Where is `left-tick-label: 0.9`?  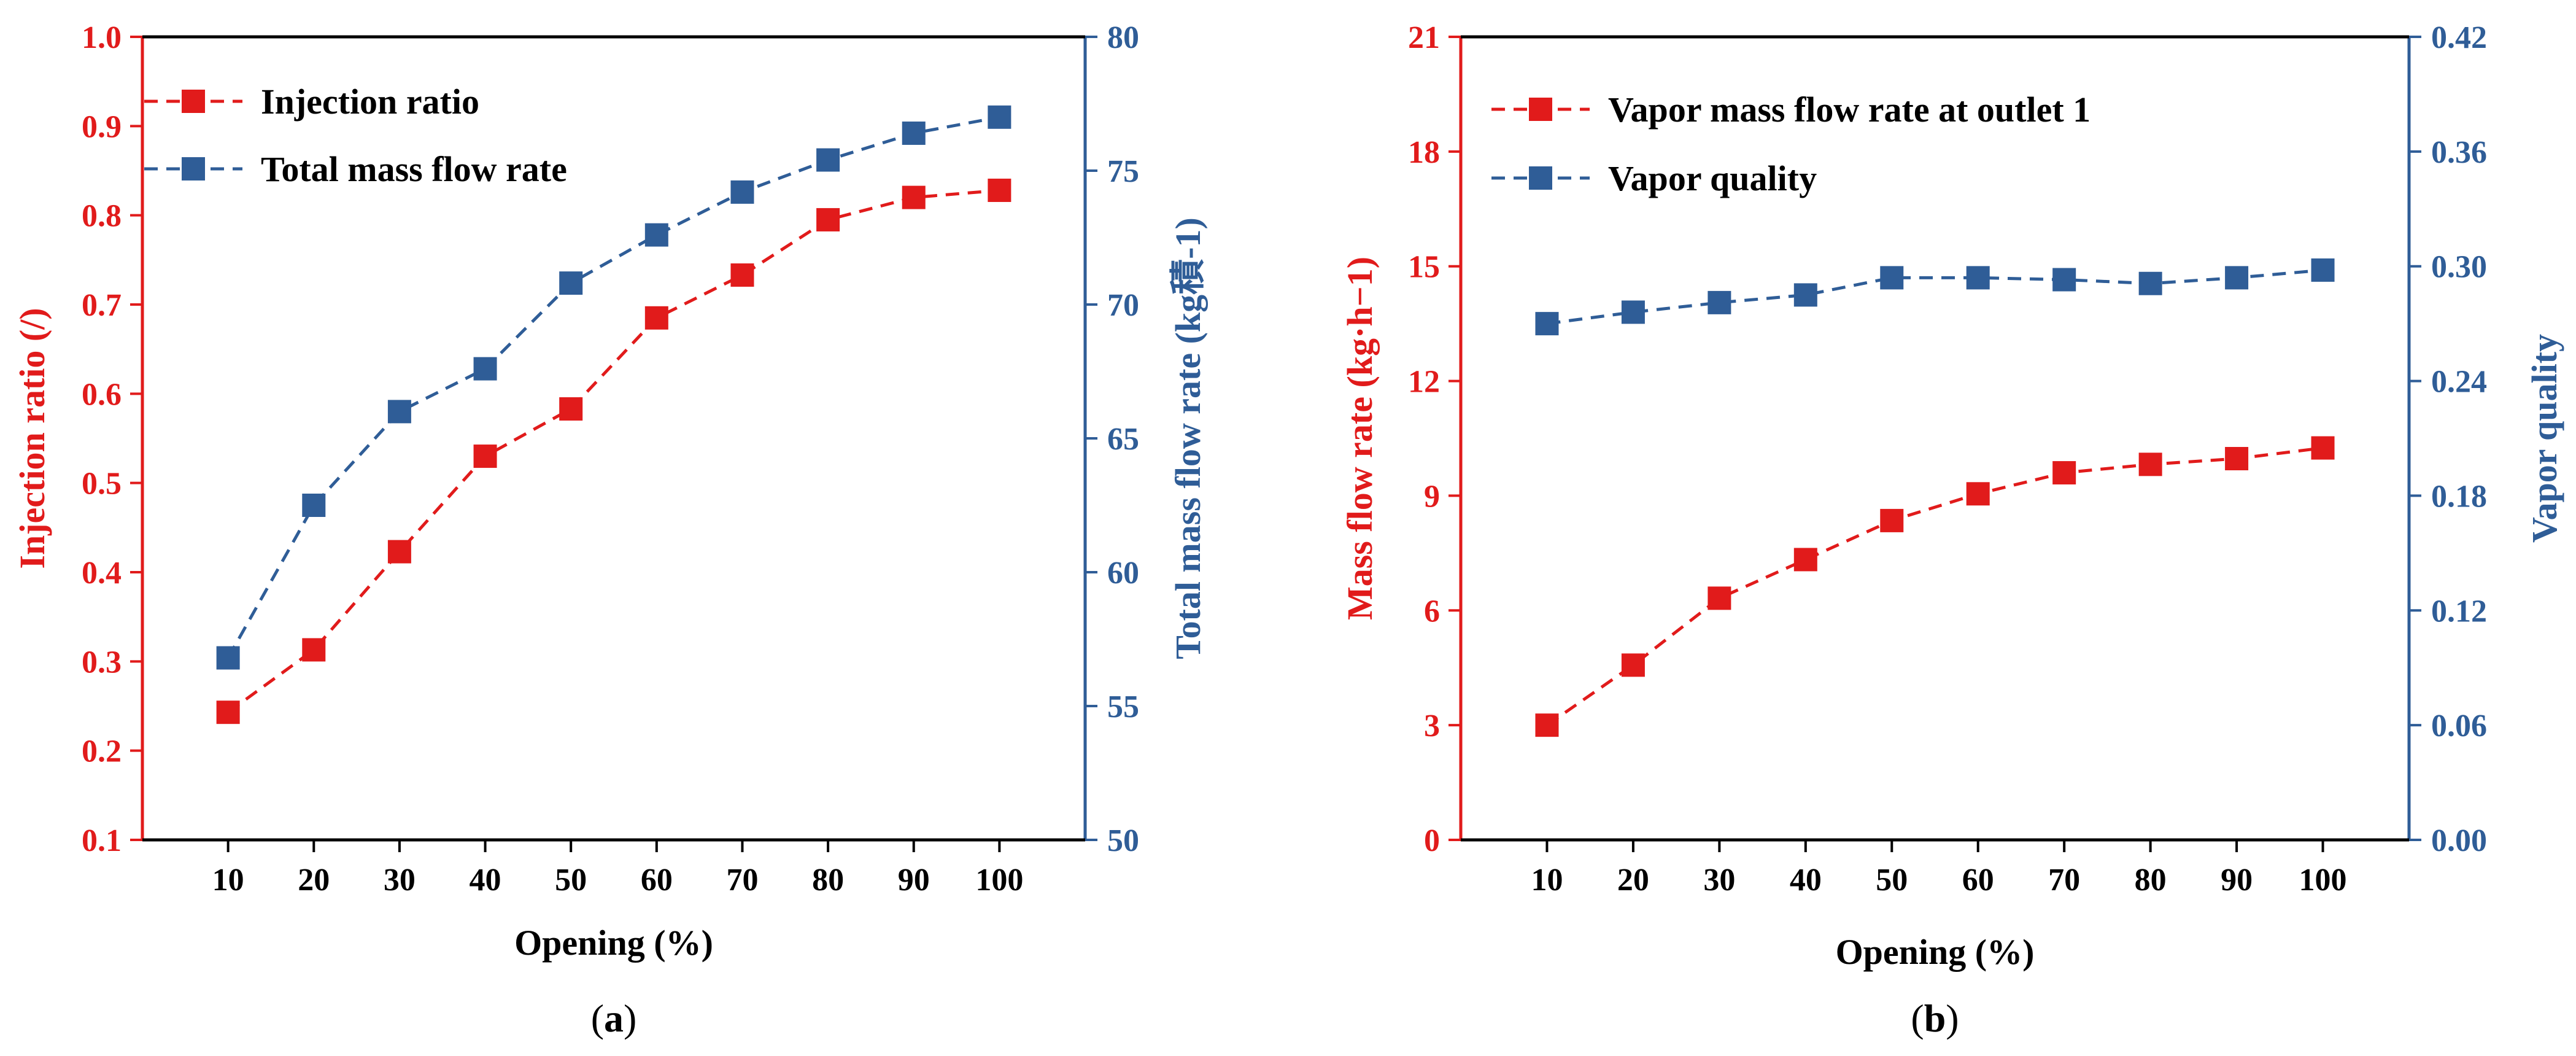
left-tick-label: 0.9 is located at coordinates (102, 127).